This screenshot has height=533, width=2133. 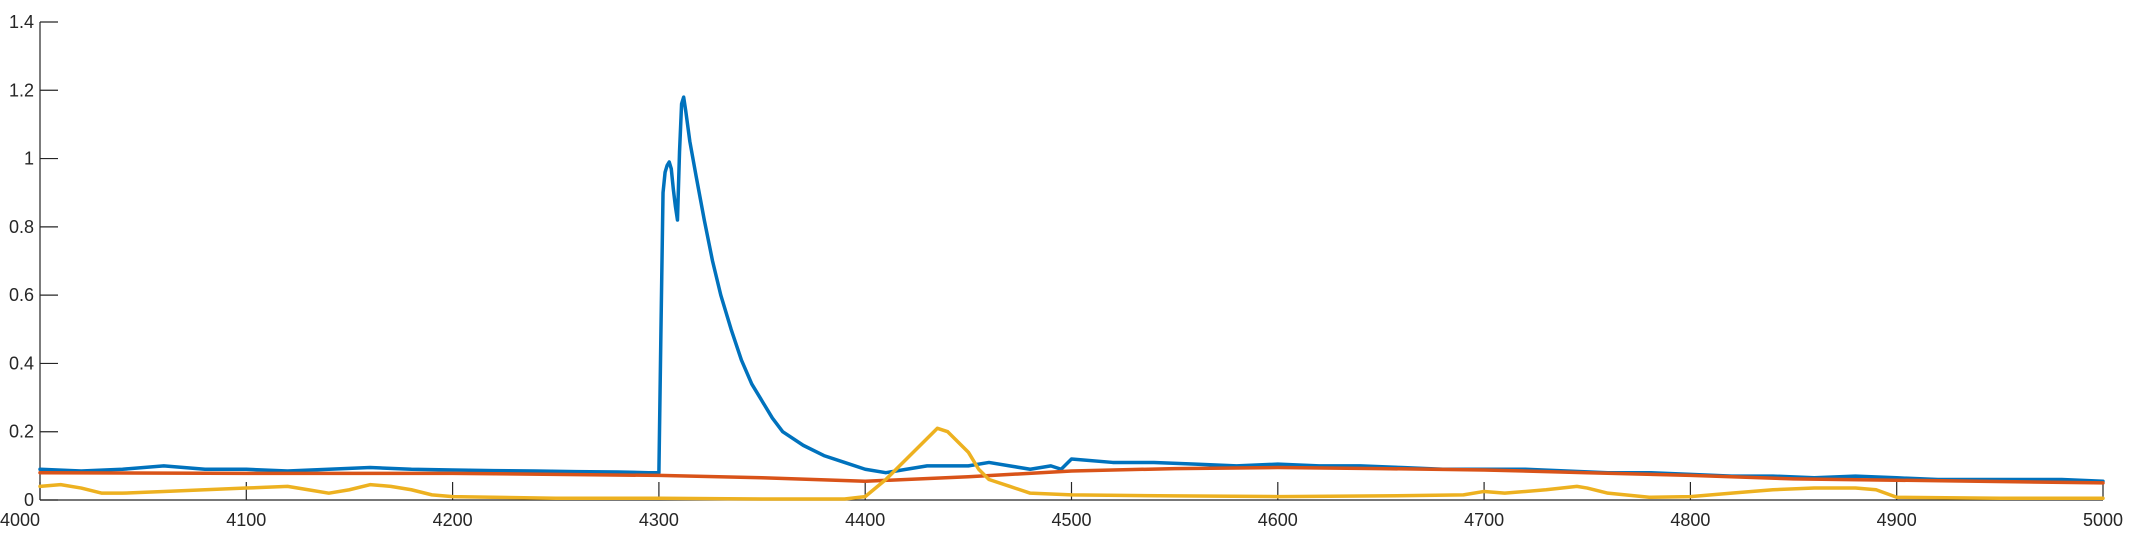 What do you see at coordinates (21, 363) in the screenshot?
I see `y-tick-label: 0.4` at bounding box center [21, 363].